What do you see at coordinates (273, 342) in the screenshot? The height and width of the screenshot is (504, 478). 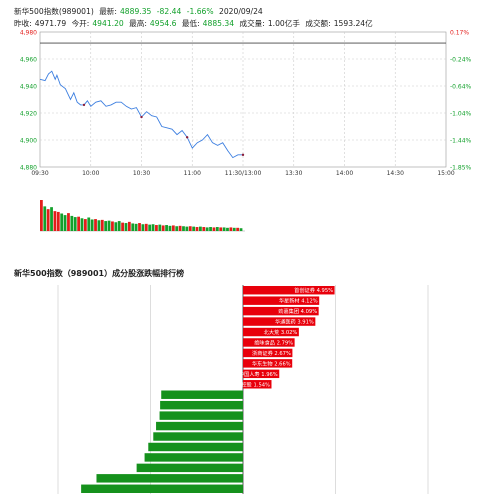 I see `ranking-bar-label: 绝味食品 2.79%` at bounding box center [273, 342].